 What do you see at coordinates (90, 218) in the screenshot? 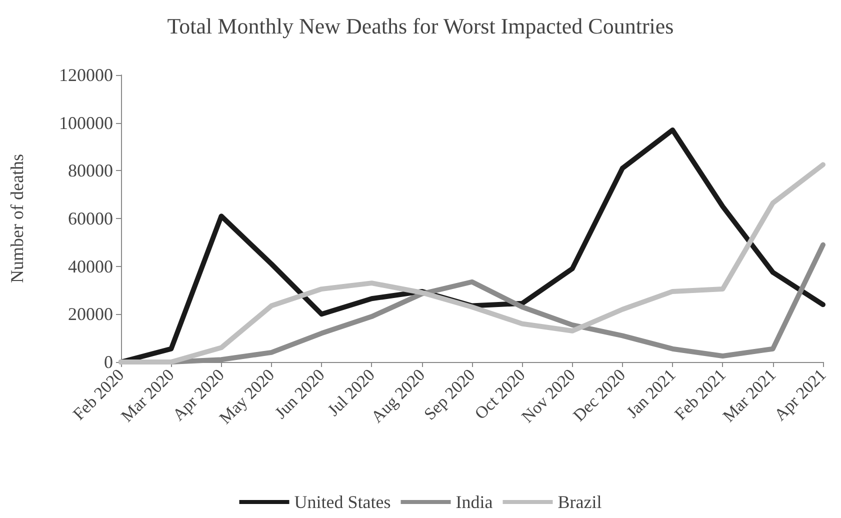
I see `y-tick-label: 60000` at bounding box center [90, 218].